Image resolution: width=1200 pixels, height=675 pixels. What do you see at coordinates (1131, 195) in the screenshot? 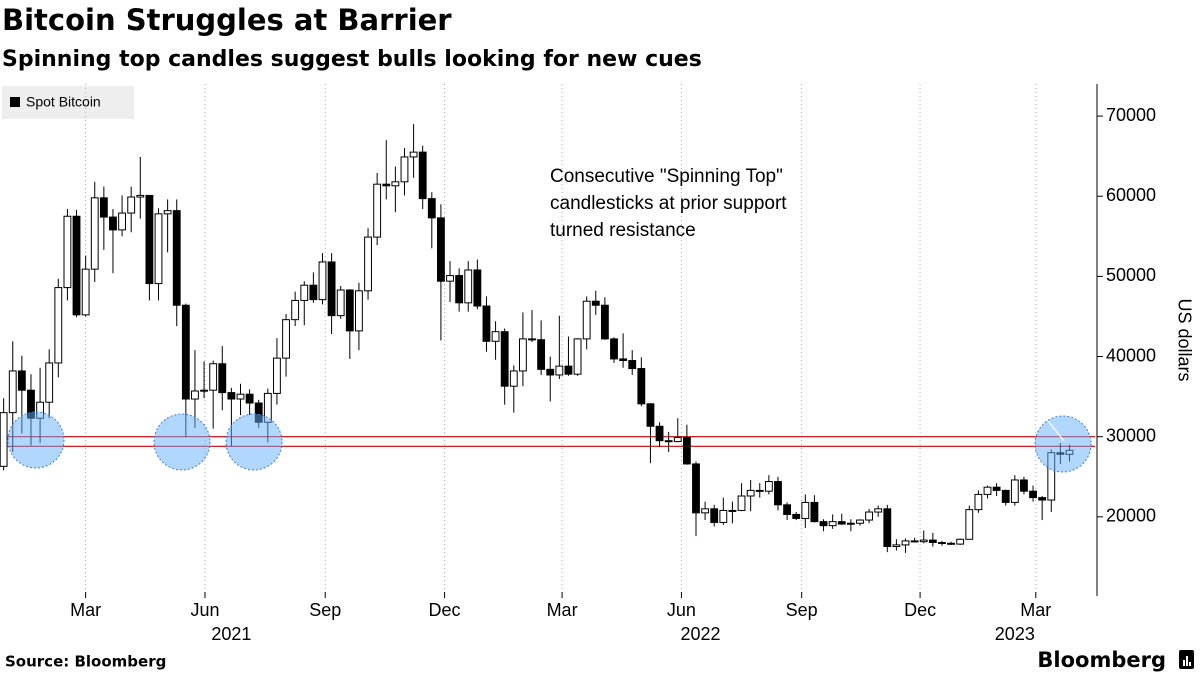
I see `y-tick-label: 60000` at bounding box center [1131, 195].